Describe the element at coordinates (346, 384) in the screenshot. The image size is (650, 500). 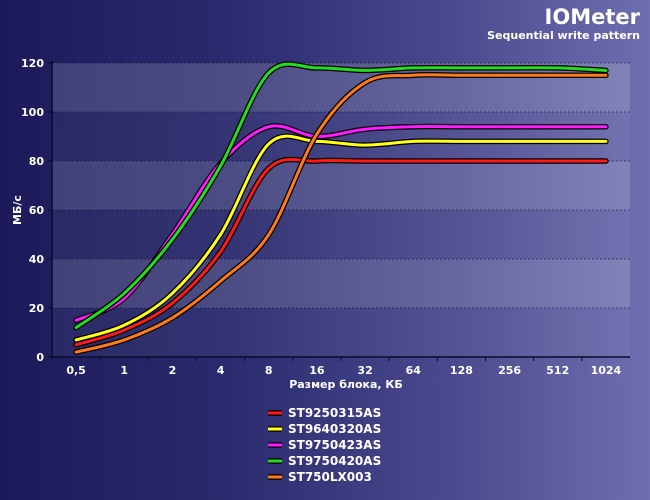
I see `x-axis-label: Размер блока, КБ` at that location.